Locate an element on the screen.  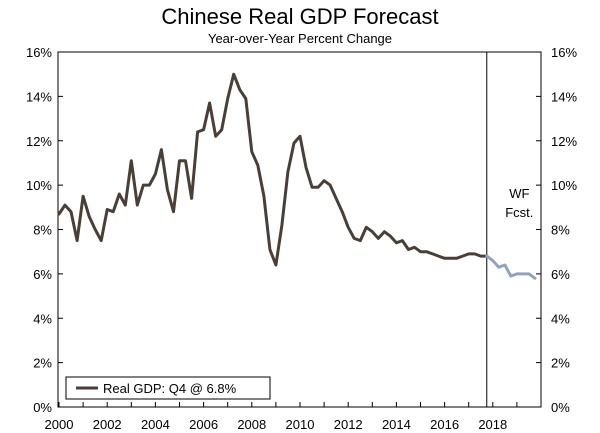
y-tick-label-left: 12% is located at coordinates (39, 141).